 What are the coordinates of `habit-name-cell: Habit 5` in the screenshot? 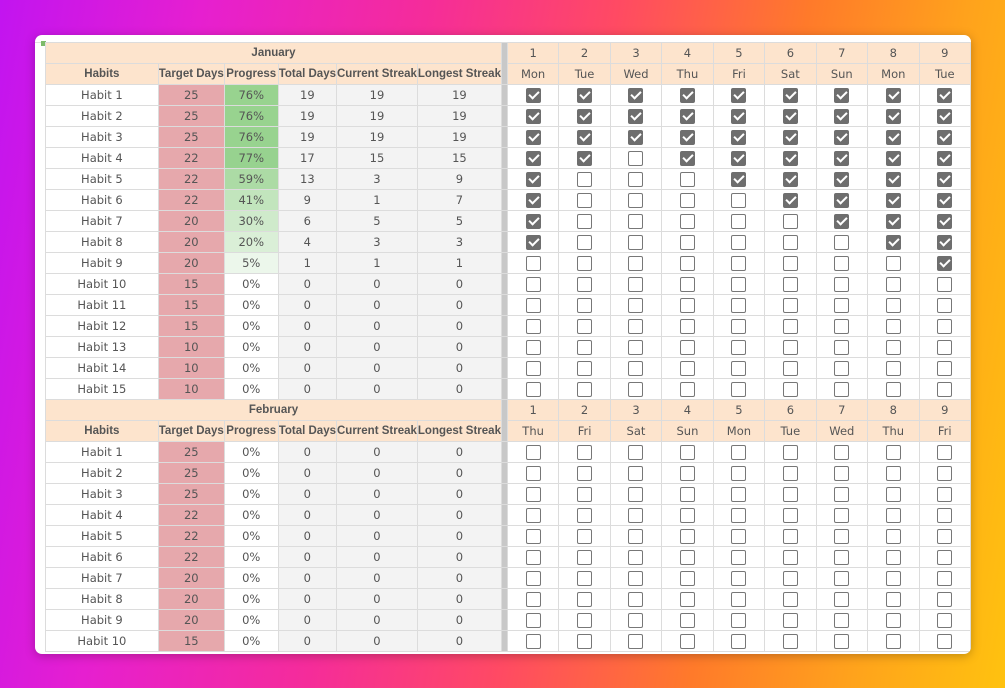 It's located at (102, 179).